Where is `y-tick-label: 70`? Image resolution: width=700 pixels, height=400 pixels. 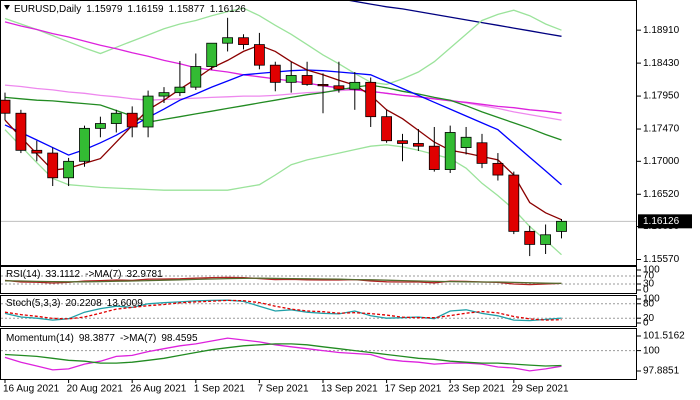 y-tick-label: 70 is located at coordinates (649, 276).